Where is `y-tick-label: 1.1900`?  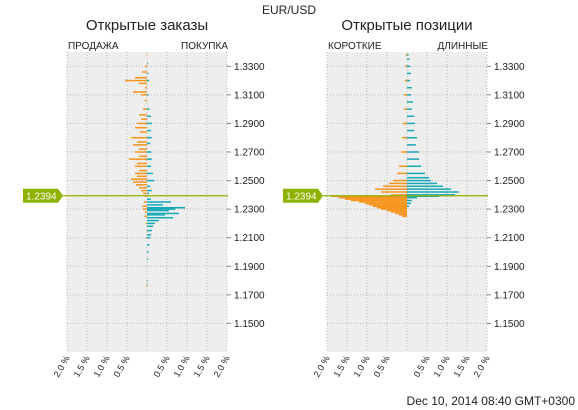 y-tick-label: 1.1900 is located at coordinates (509, 267).